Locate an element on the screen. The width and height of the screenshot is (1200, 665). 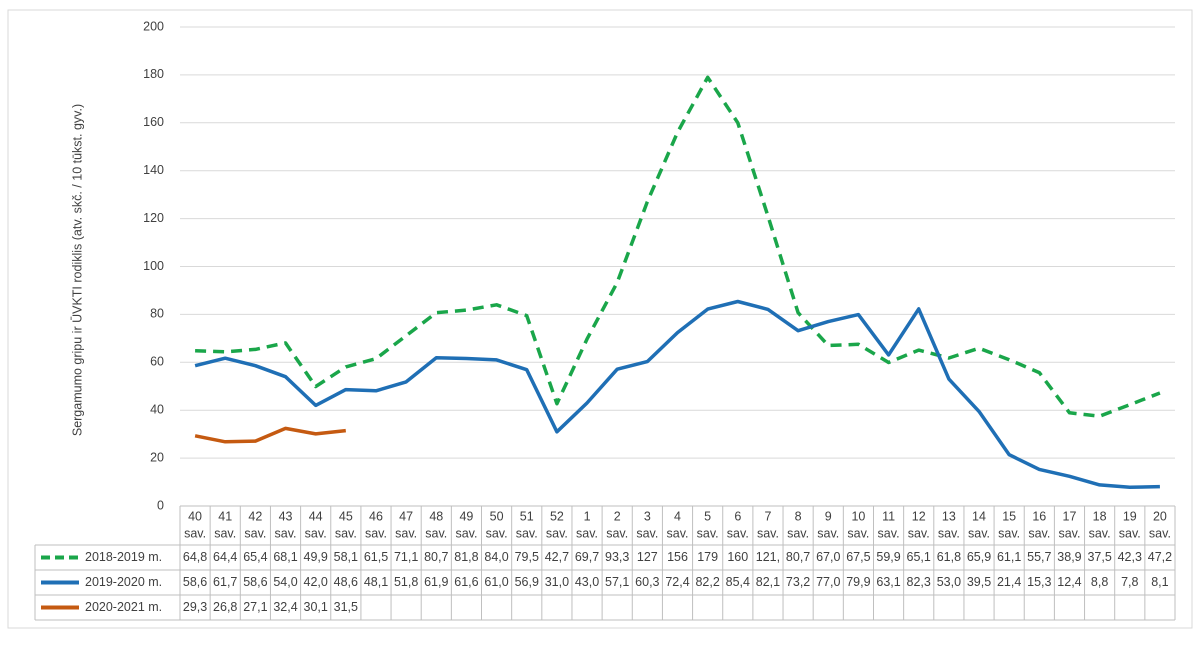
table-value: 93,3 is located at coordinates (617, 557).